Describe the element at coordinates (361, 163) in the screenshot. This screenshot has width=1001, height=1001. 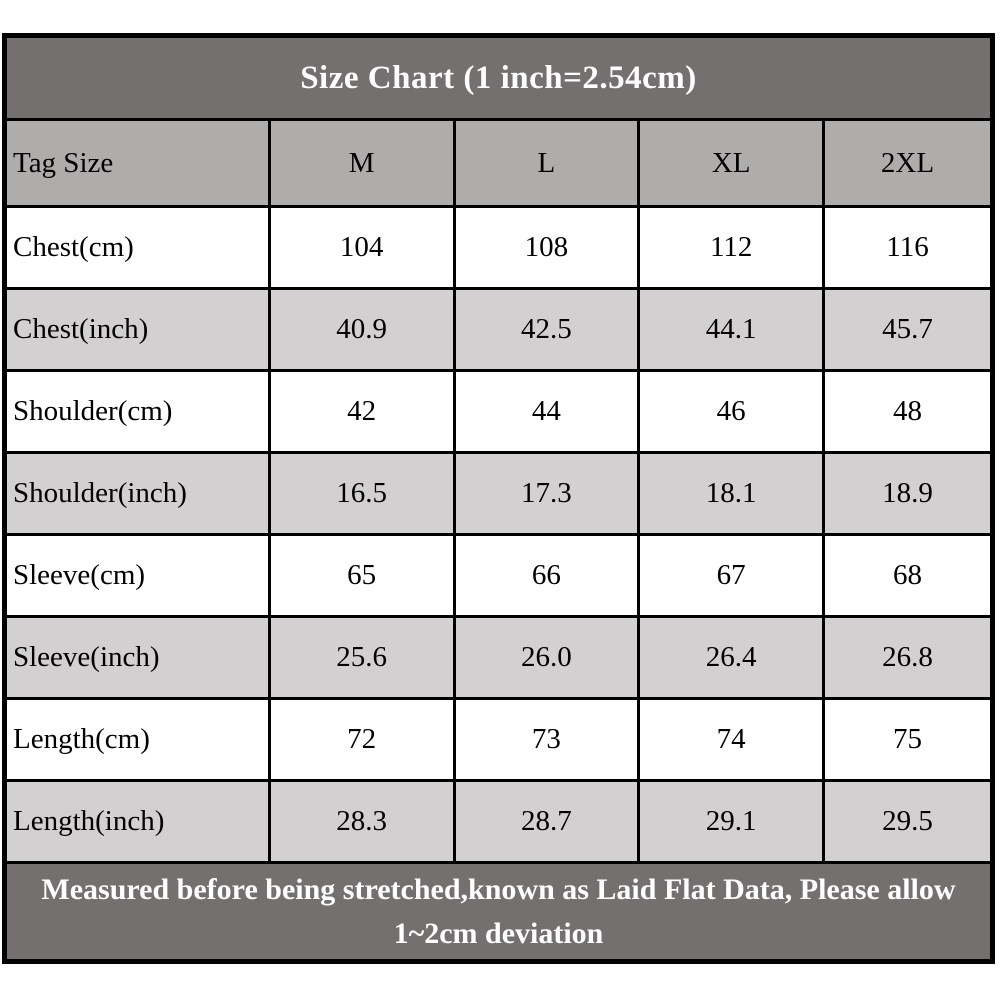
I see `column-header-size-m: M` at that location.